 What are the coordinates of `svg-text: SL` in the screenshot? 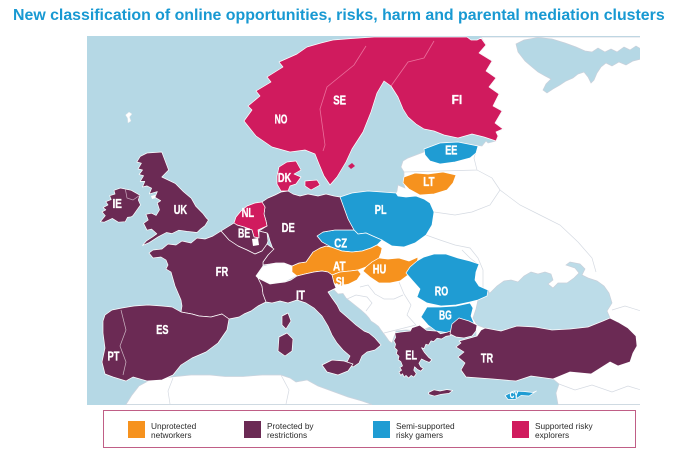 It's located at (342, 281).